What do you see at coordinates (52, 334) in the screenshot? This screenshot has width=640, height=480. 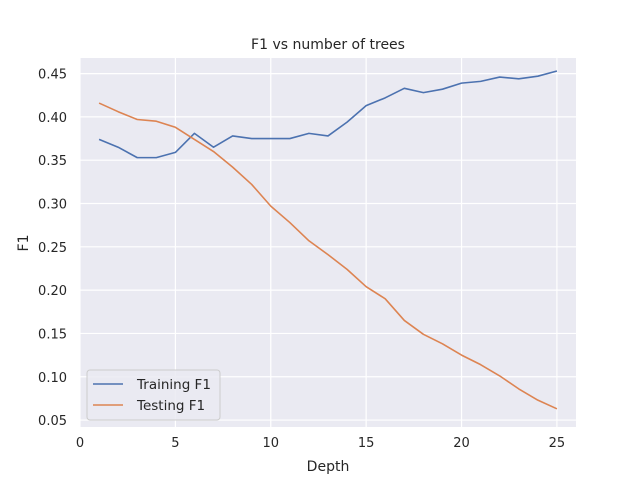 I see `y-tick-label: 0.15` at bounding box center [52, 334].